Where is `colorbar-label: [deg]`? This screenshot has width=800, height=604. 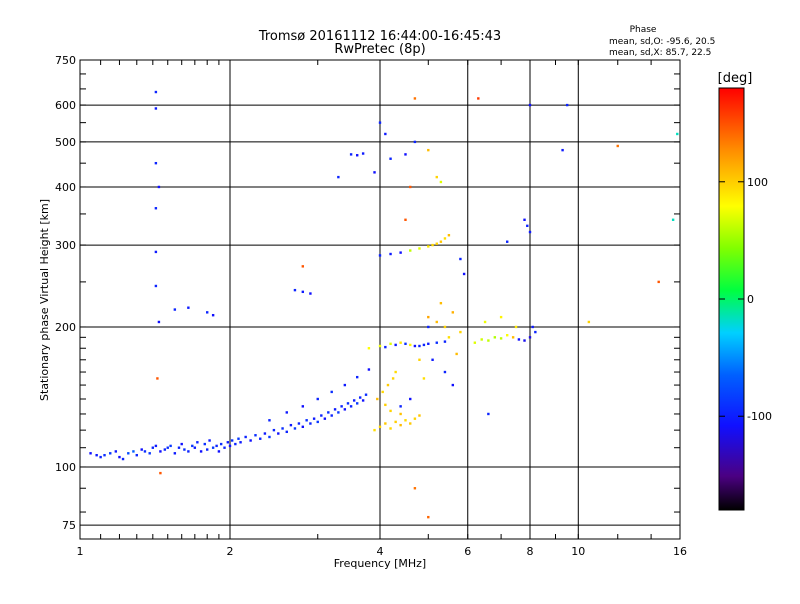 colorbar-label: [deg] is located at coordinates (735, 78).